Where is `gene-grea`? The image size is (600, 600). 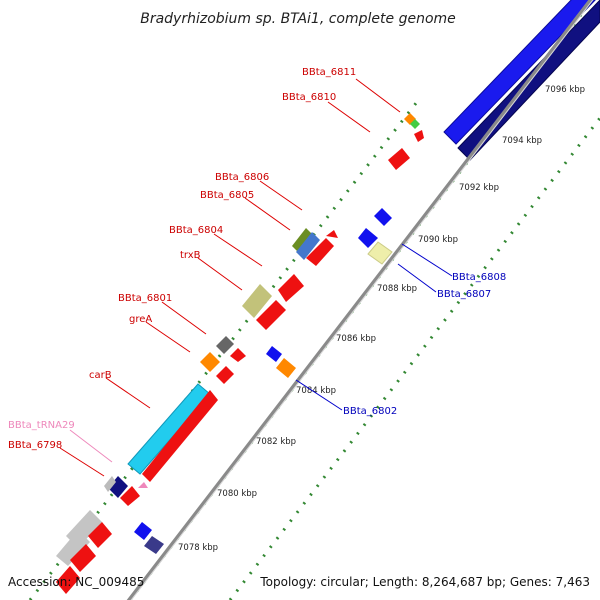
gene-grea is located at coordinates (238, 355).